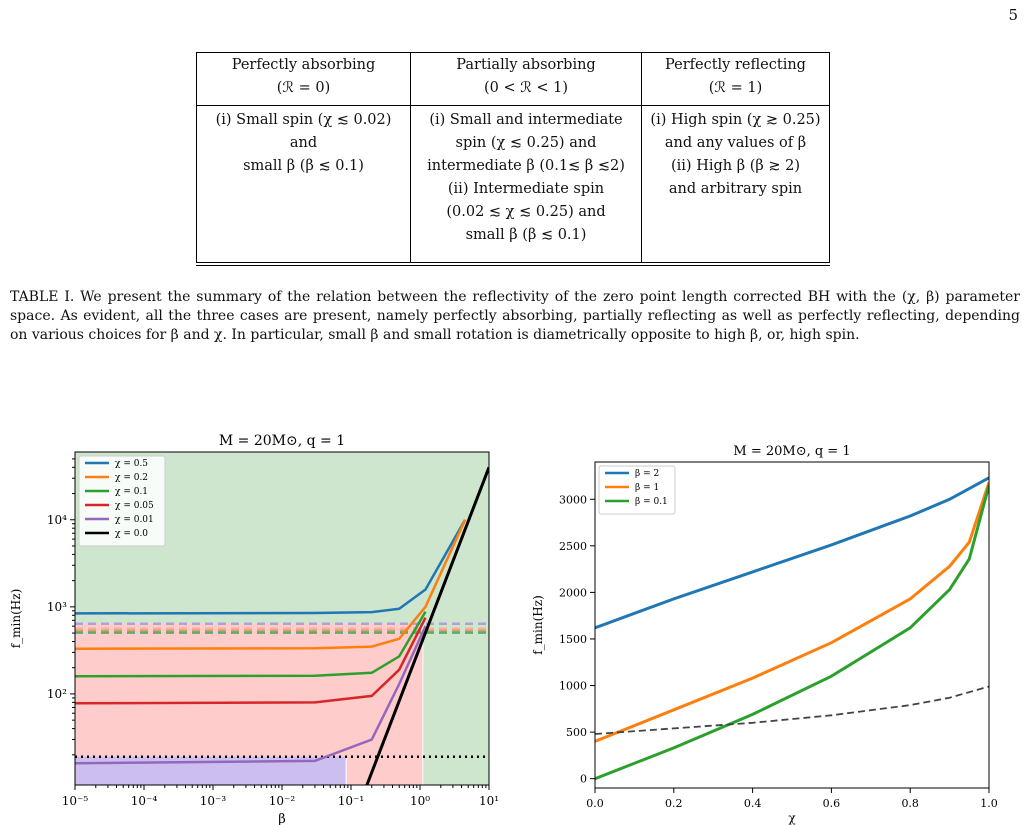 This screenshot has height=825, width=1028. Describe the element at coordinates (832, 803) in the screenshot. I see `x-tick-label: 0.6` at that location.